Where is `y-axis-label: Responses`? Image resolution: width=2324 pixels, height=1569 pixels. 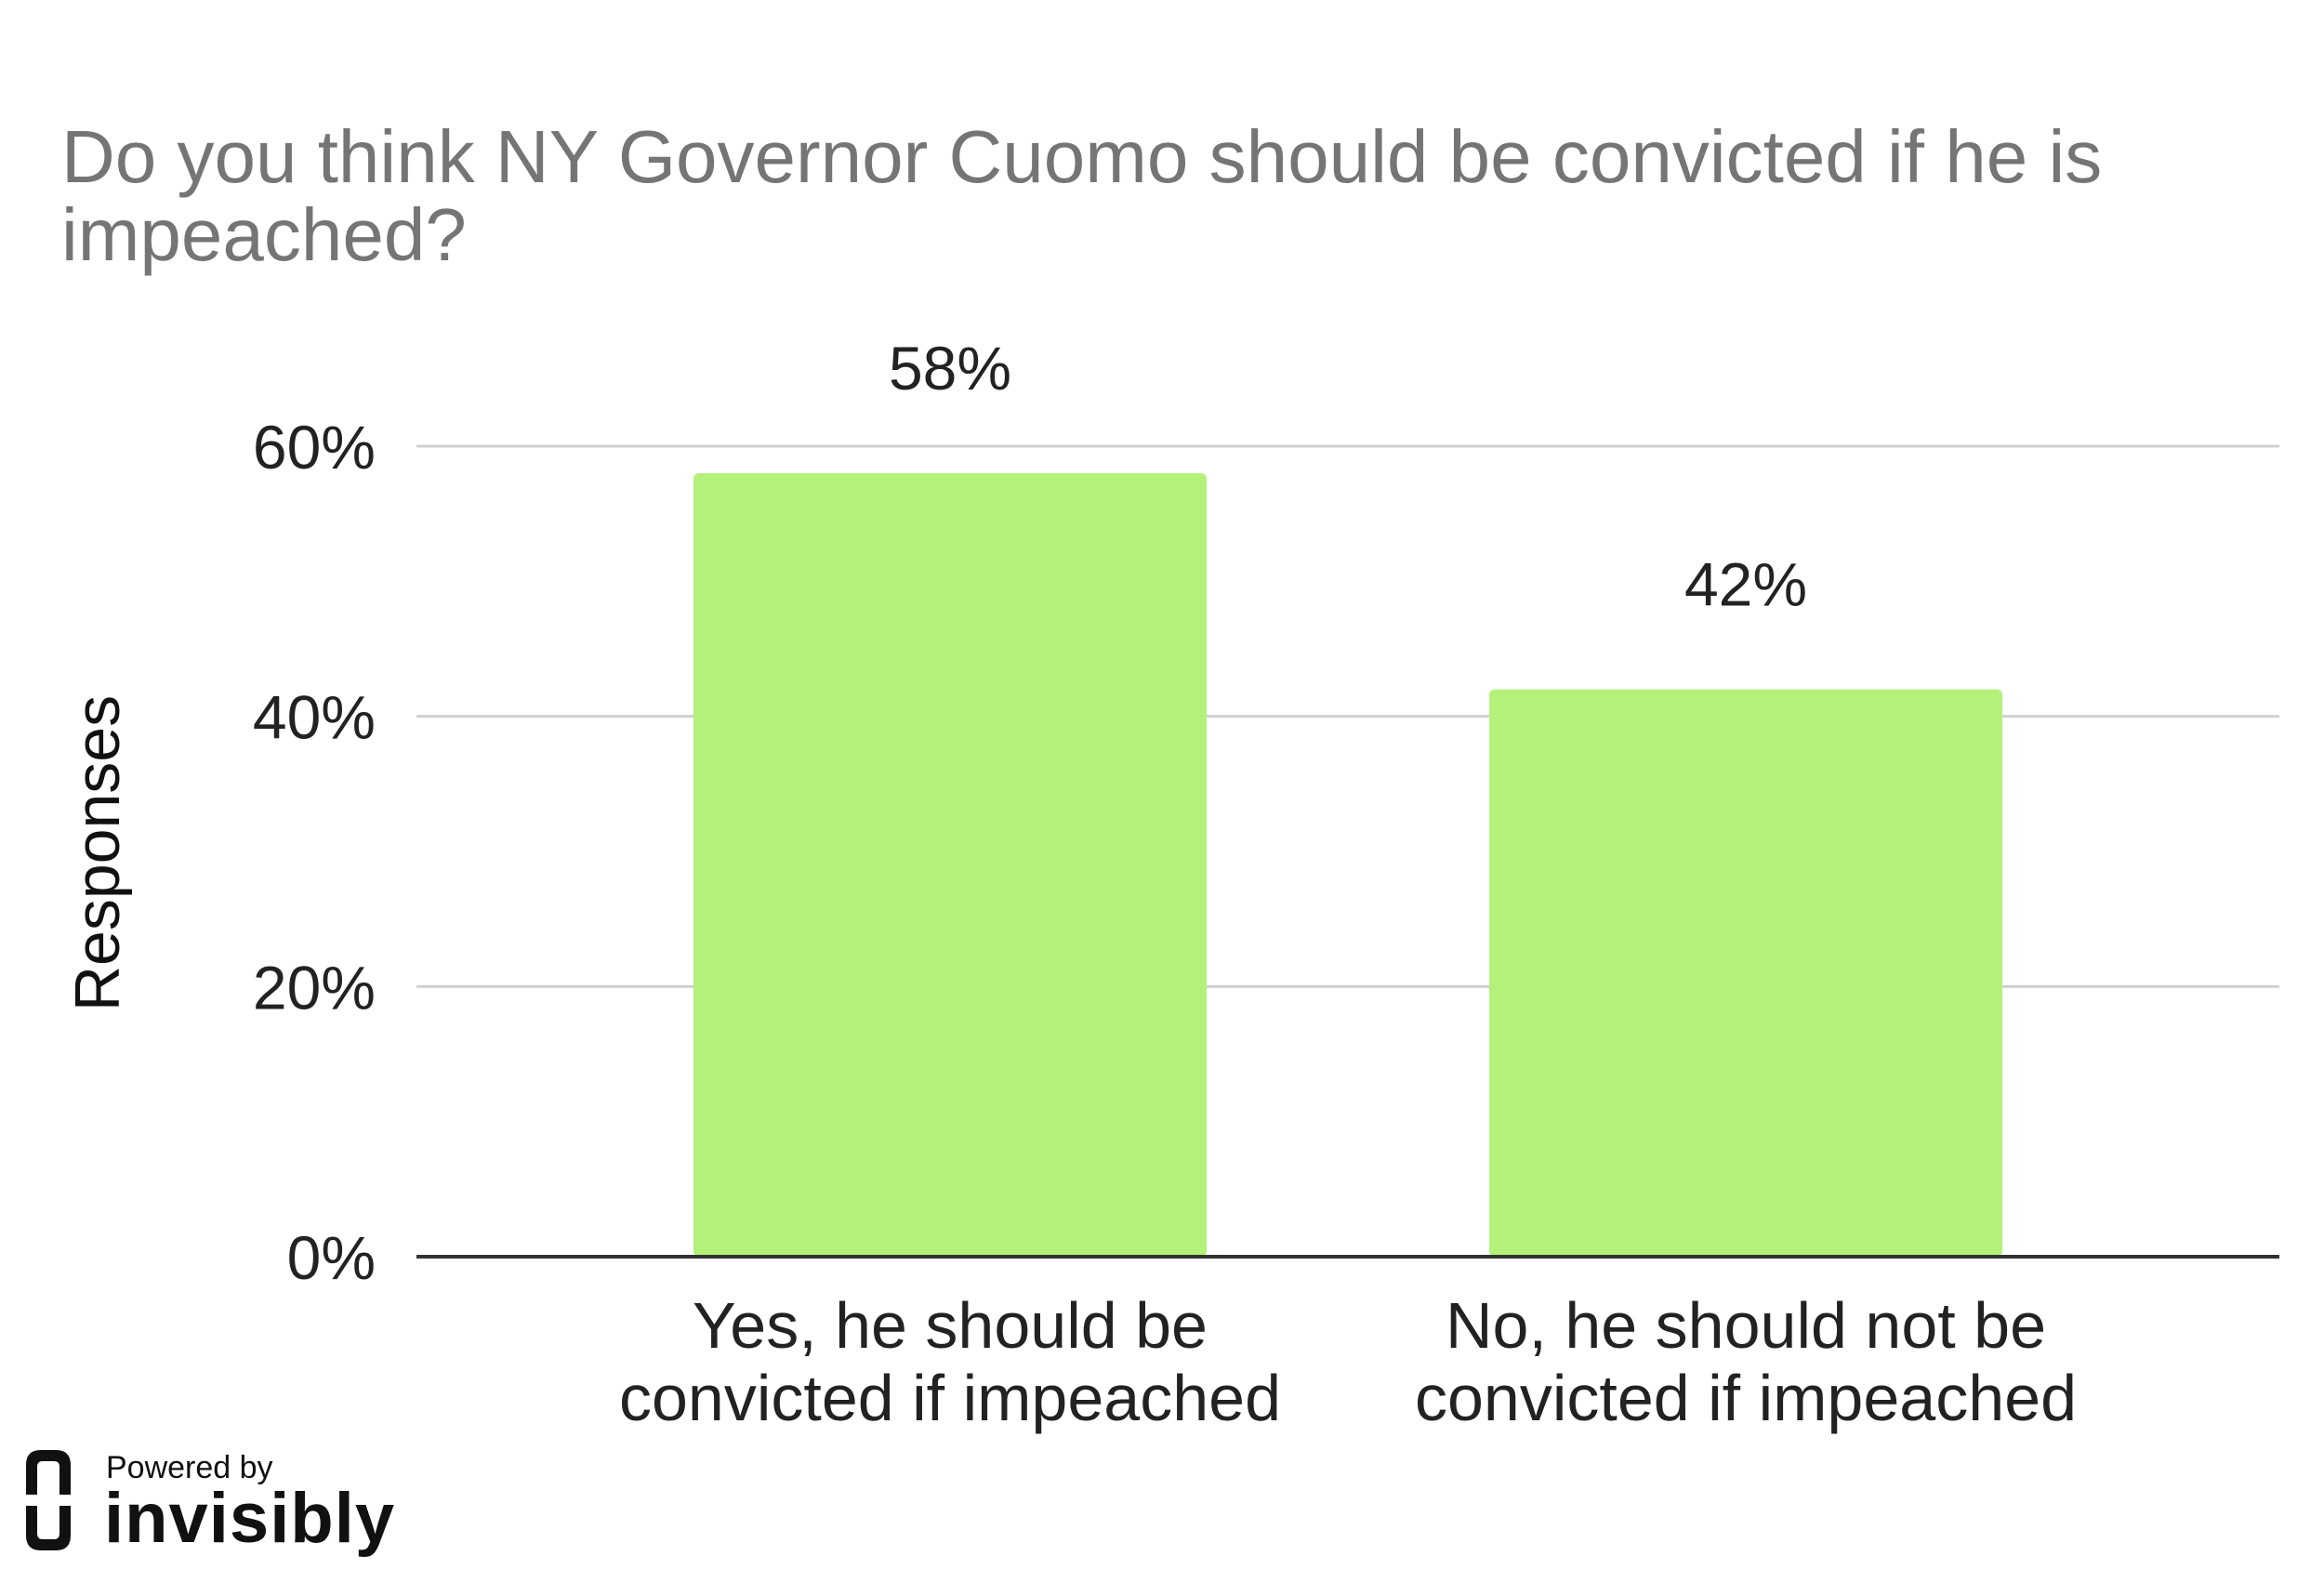 y-axis-label: Responses is located at coordinates (97, 853).